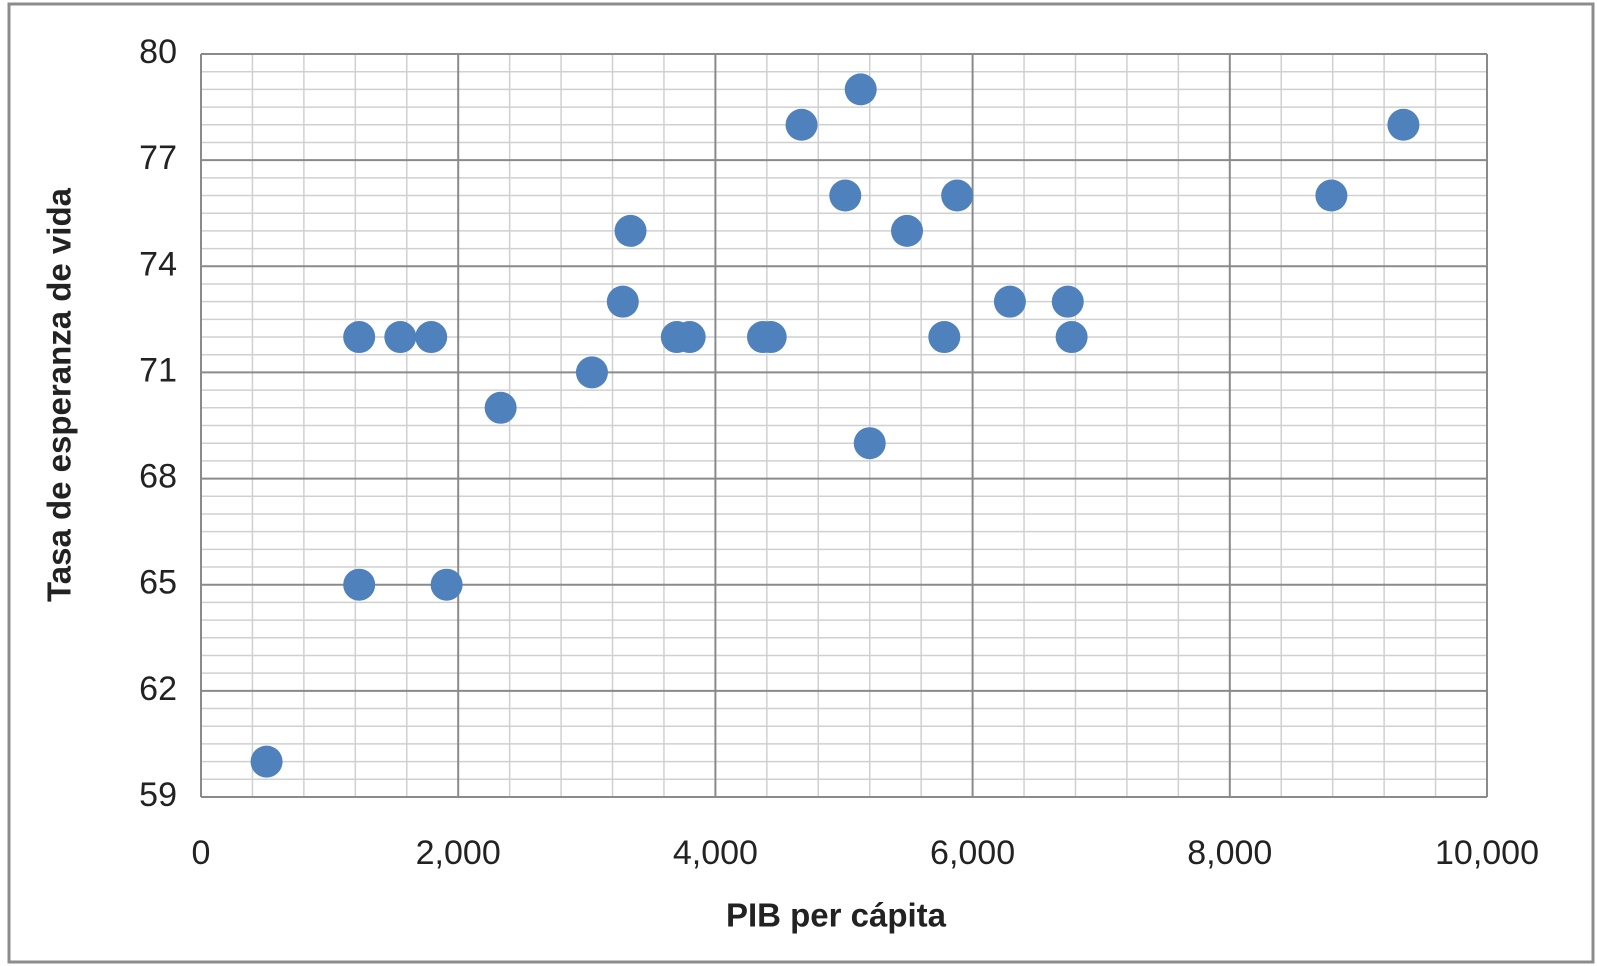 This screenshot has height=966, width=1597. What do you see at coordinates (1487, 853) in the screenshot?
I see `x-tick-label: 10,000` at bounding box center [1487, 853].